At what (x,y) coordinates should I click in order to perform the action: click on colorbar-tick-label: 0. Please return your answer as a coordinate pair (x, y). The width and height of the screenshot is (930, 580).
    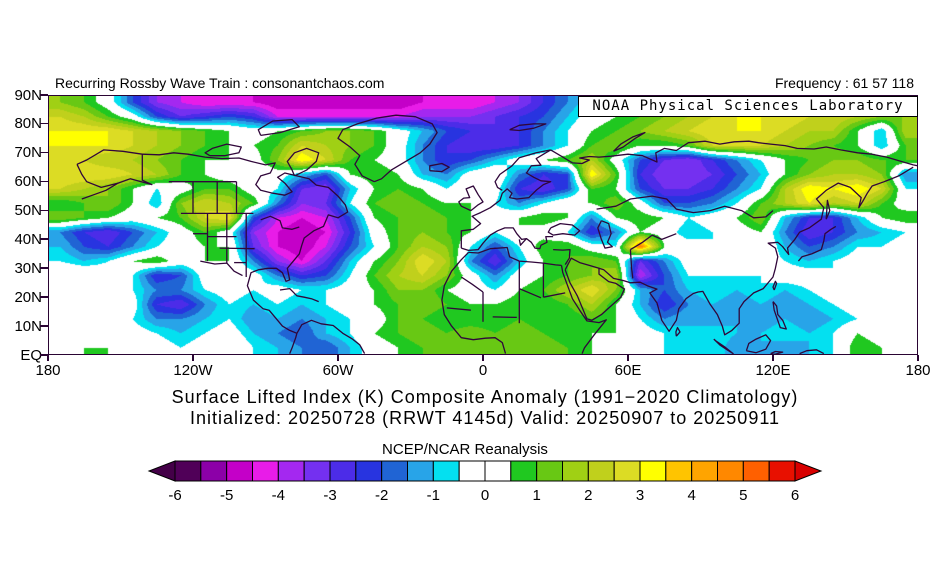
    Looking at the image, I should click on (485, 495).